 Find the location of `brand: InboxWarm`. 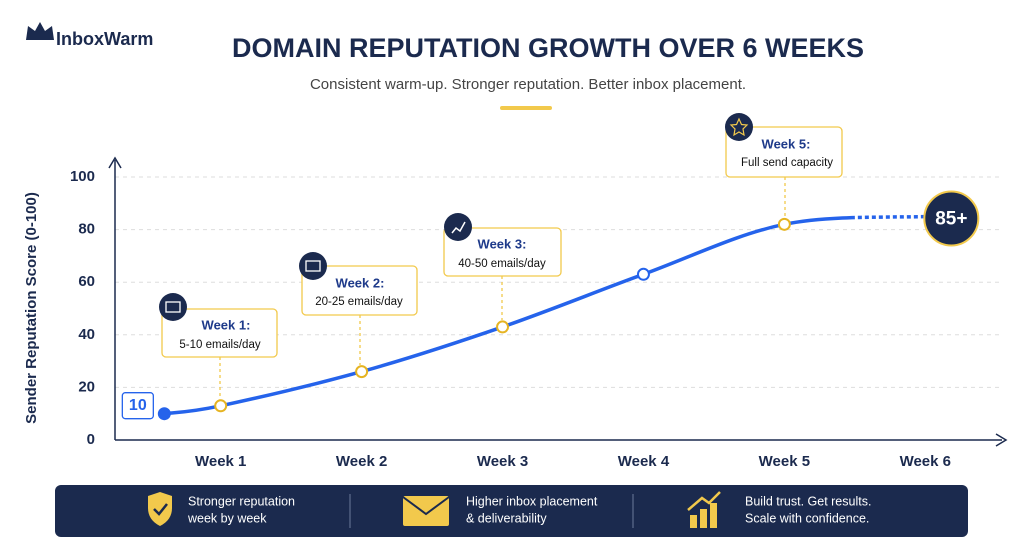

brand: InboxWarm is located at coordinates (104, 39).